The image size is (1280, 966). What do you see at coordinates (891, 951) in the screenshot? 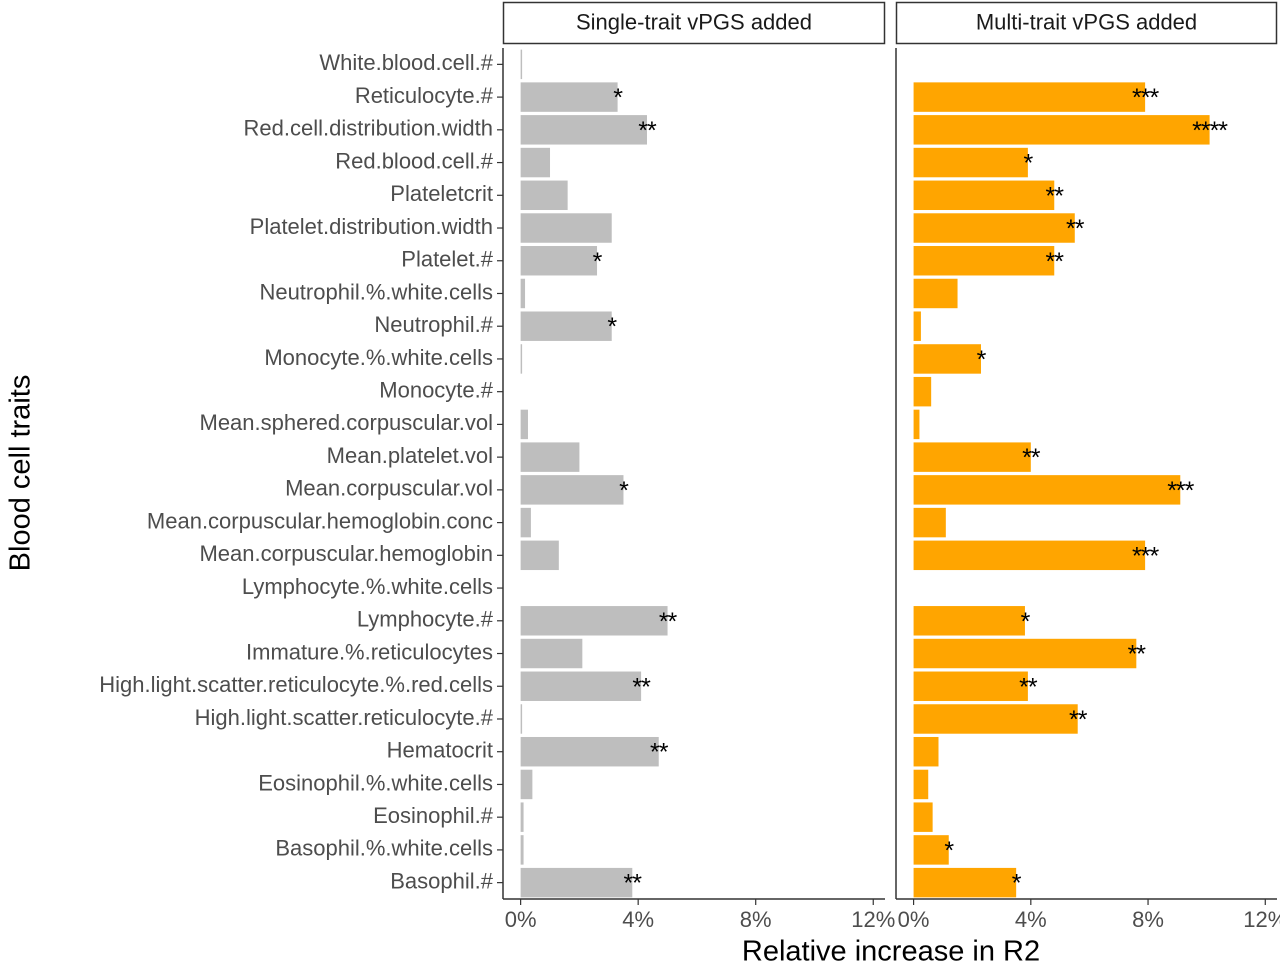
I see `x-axis-title: Relative increase in R2` at bounding box center [891, 951].